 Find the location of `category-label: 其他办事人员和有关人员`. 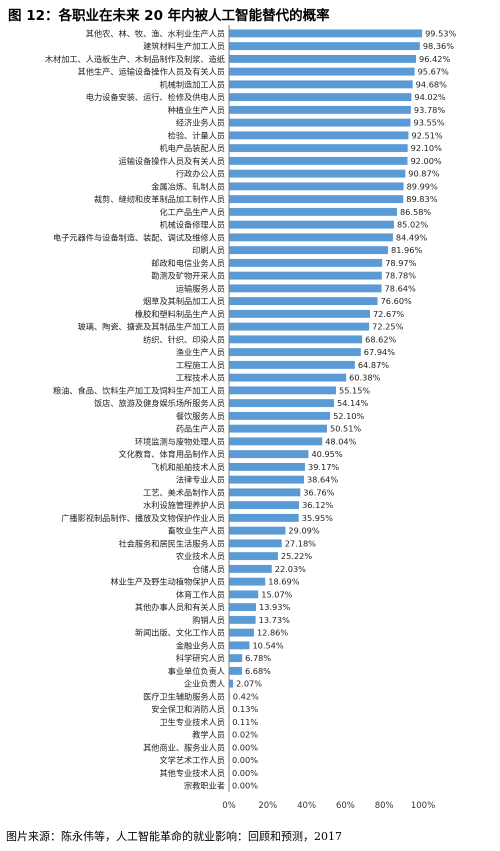

category-label: 其他办事人员和有关人员 is located at coordinates (180, 607).